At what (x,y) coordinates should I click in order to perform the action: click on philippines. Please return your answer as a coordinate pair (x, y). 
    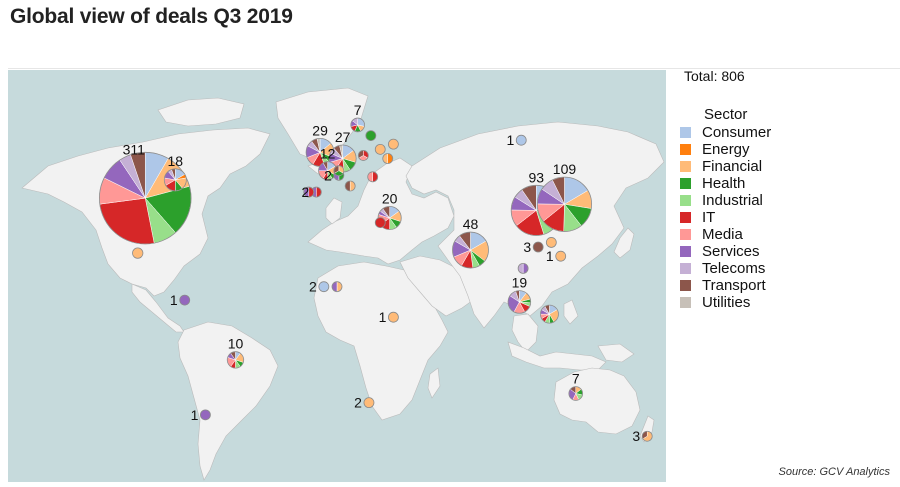
    Looking at the image, I should click on (571, 312).